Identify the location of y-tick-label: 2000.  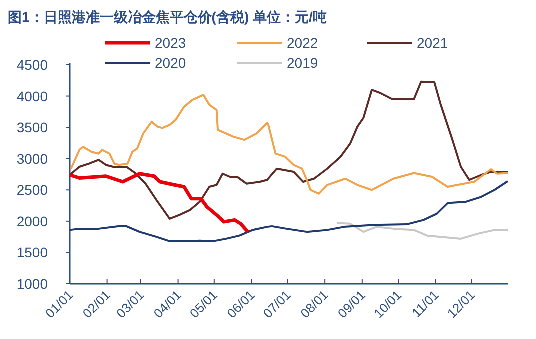
(32, 221).